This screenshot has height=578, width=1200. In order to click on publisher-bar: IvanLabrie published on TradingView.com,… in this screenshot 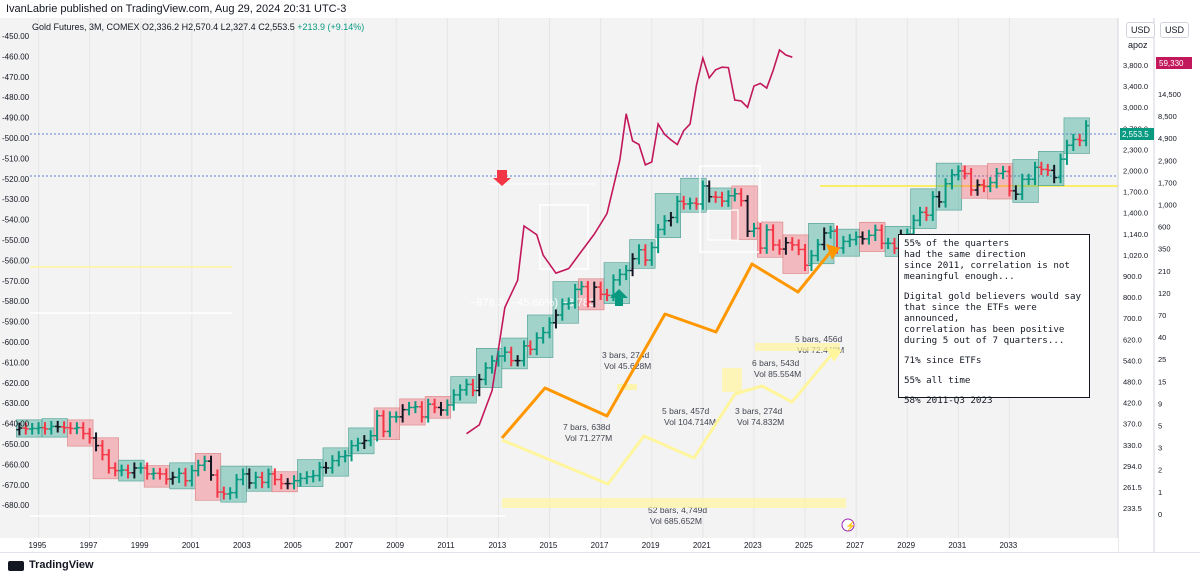, I will do `click(600, 9)`.